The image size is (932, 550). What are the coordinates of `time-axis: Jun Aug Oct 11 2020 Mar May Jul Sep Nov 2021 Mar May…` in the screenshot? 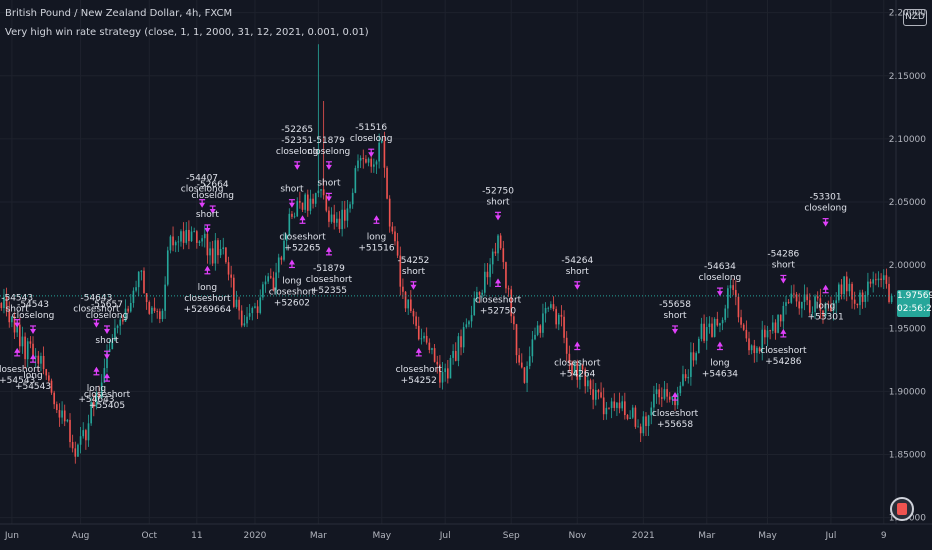 It's located at (445, 536).